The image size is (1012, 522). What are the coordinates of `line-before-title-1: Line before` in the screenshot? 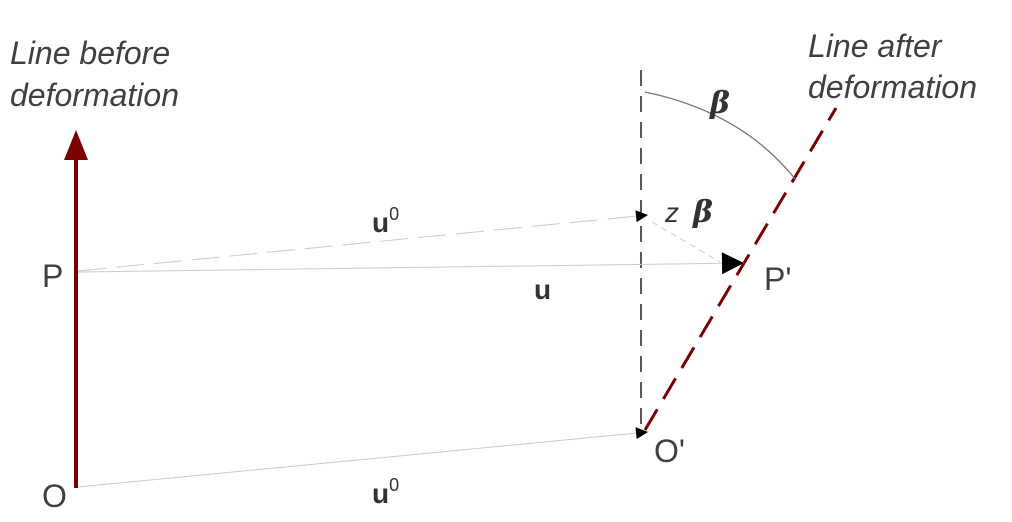 It's located at (90, 53).